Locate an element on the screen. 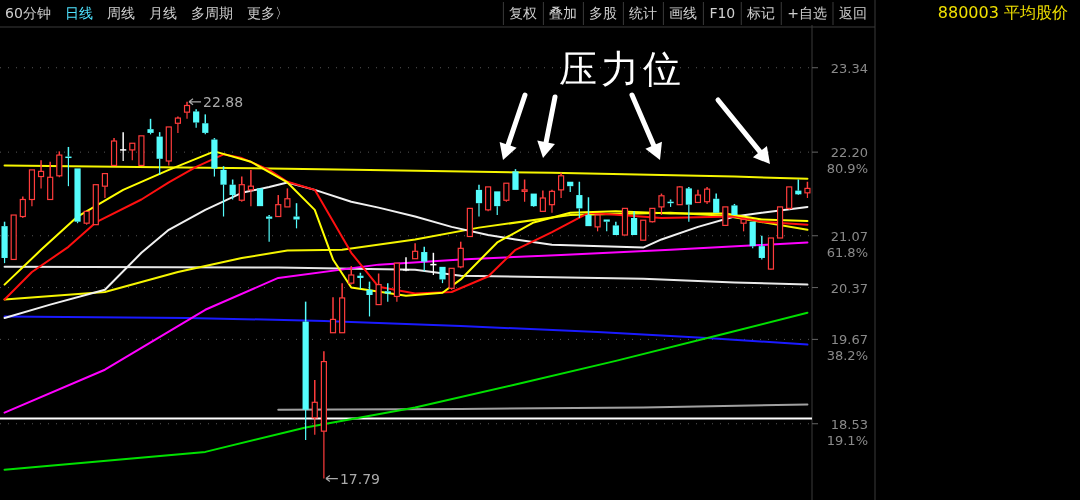 The width and height of the screenshot is (1080, 500). text: +自选 is located at coordinates (807, 13).